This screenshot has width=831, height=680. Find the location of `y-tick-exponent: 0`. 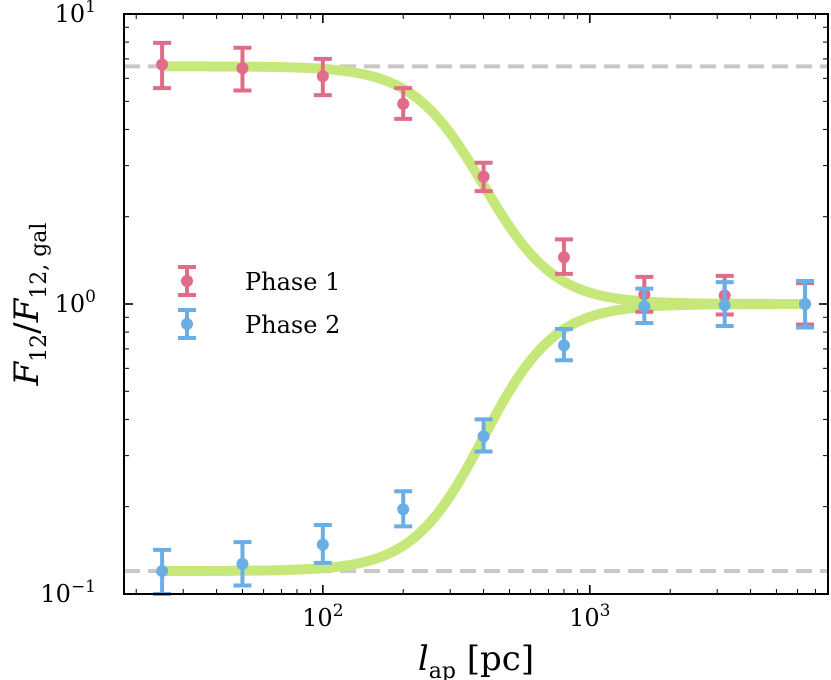

y-tick-exponent: 0 is located at coordinates (90, 297).